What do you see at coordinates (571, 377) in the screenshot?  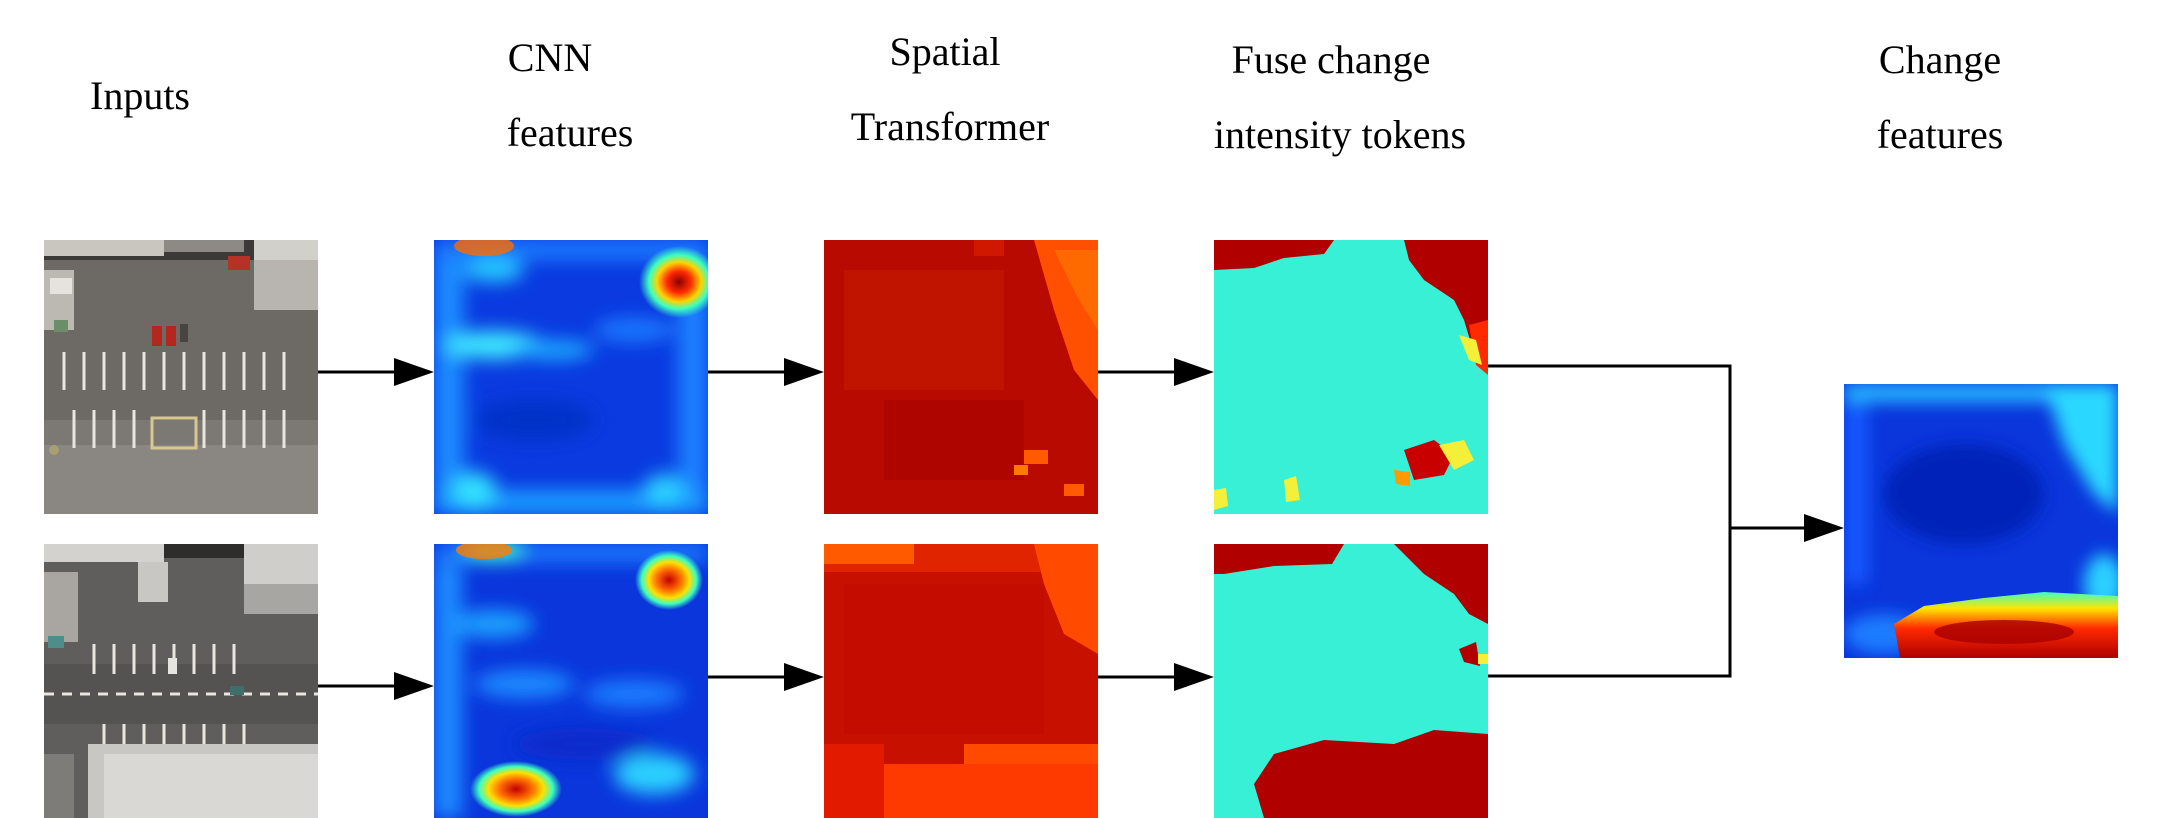 I see `cnn-heatmap-t1` at bounding box center [571, 377].